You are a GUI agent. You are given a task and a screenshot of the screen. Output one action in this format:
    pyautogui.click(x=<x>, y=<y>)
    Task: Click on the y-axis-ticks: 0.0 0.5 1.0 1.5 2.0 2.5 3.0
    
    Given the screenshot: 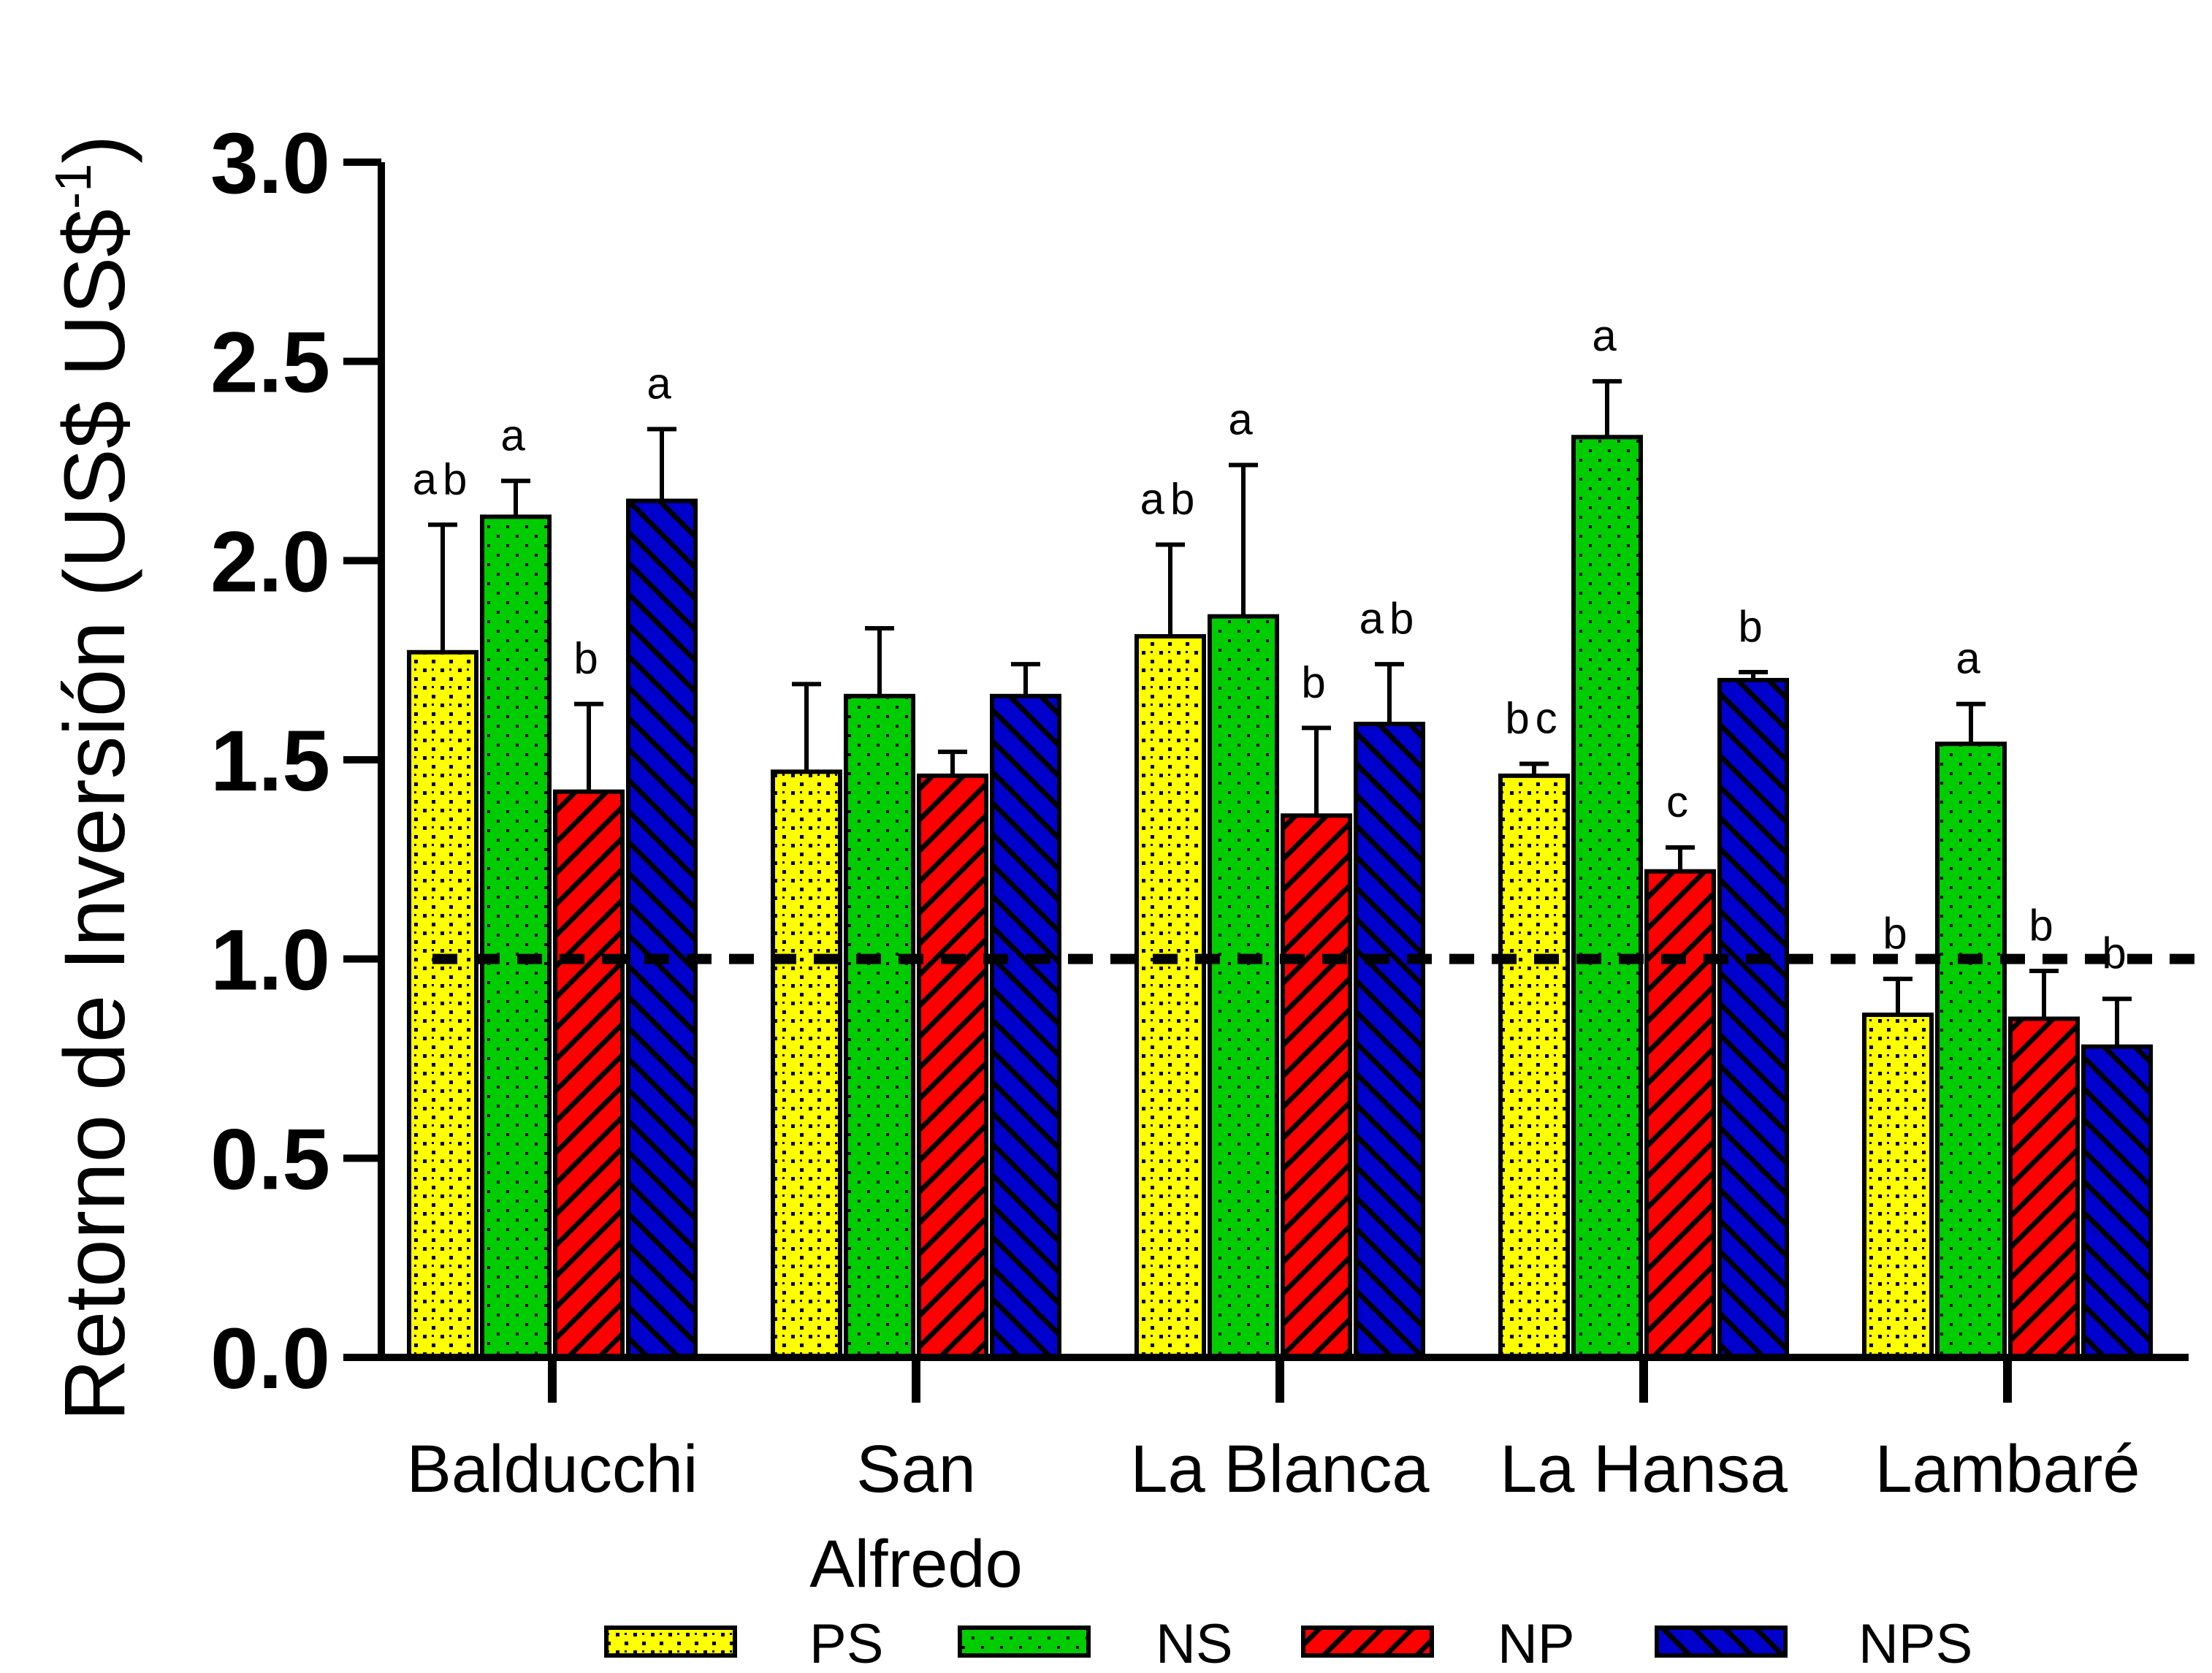 What is the action you would take?
    pyautogui.click(x=295, y=761)
    